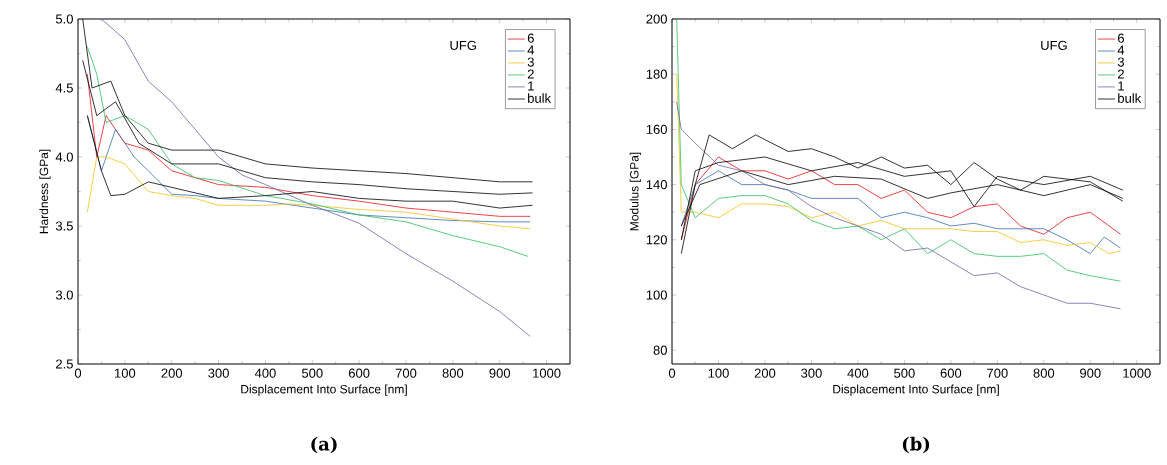  What do you see at coordinates (916, 445) in the screenshot?
I see `text: (b)` at bounding box center [916, 445].